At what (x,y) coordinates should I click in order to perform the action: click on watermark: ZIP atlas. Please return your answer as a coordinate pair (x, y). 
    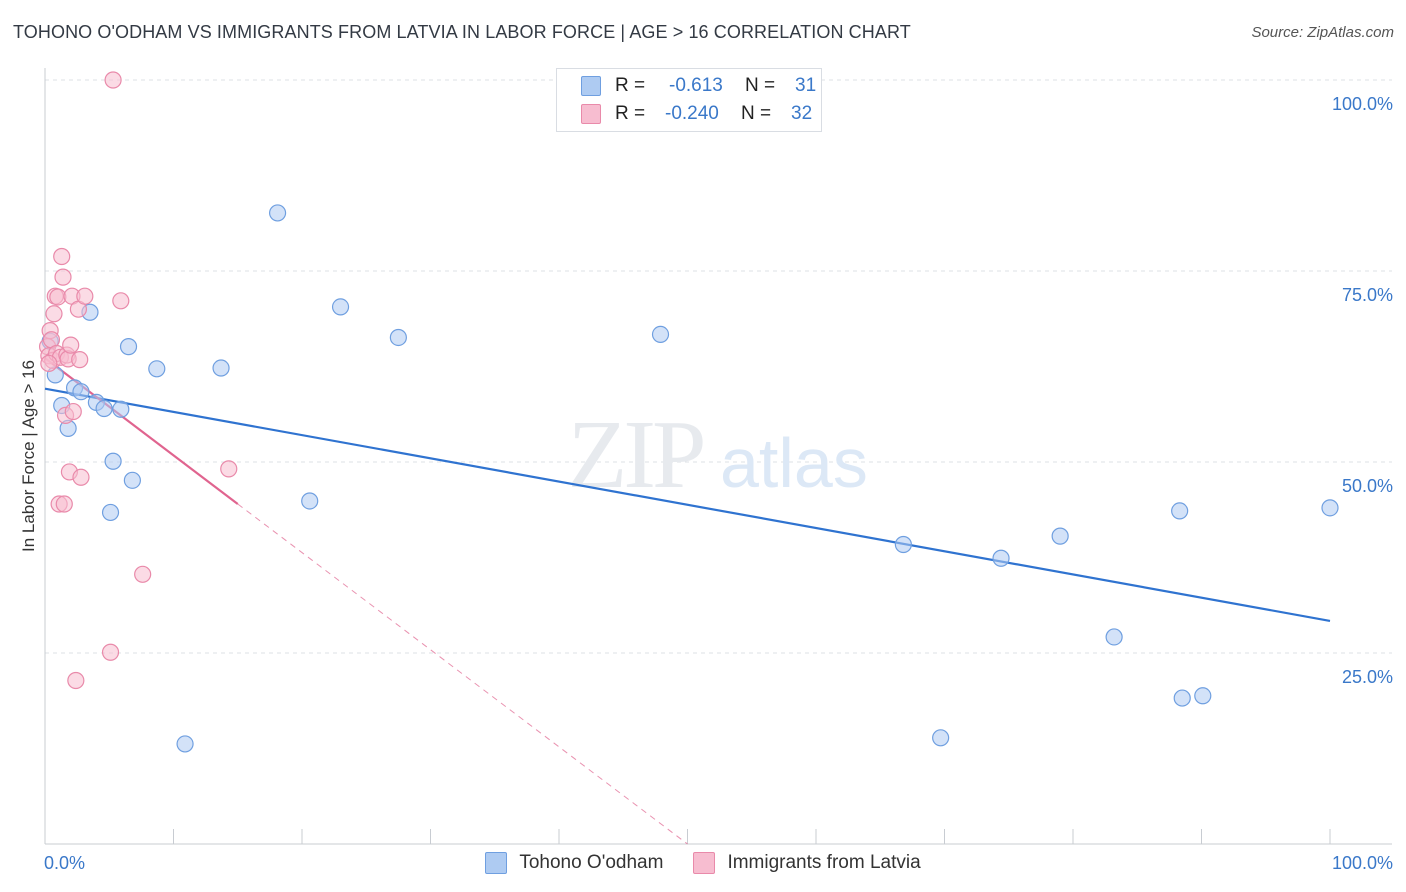
    Looking at the image, I should click on (718, 455).